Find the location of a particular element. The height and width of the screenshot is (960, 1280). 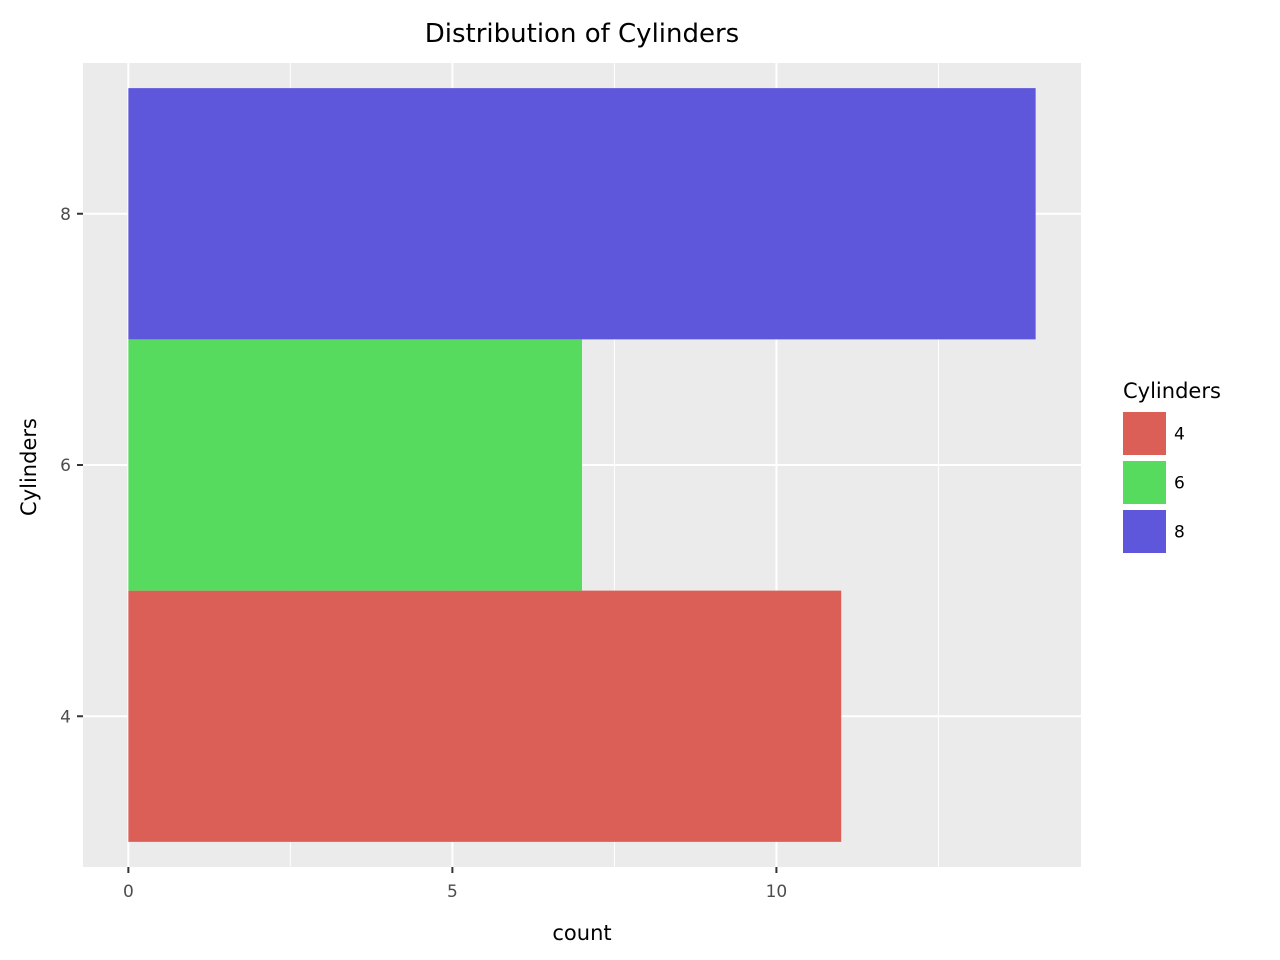

x-tick-label: 5 is located at coordinates (452, 892).